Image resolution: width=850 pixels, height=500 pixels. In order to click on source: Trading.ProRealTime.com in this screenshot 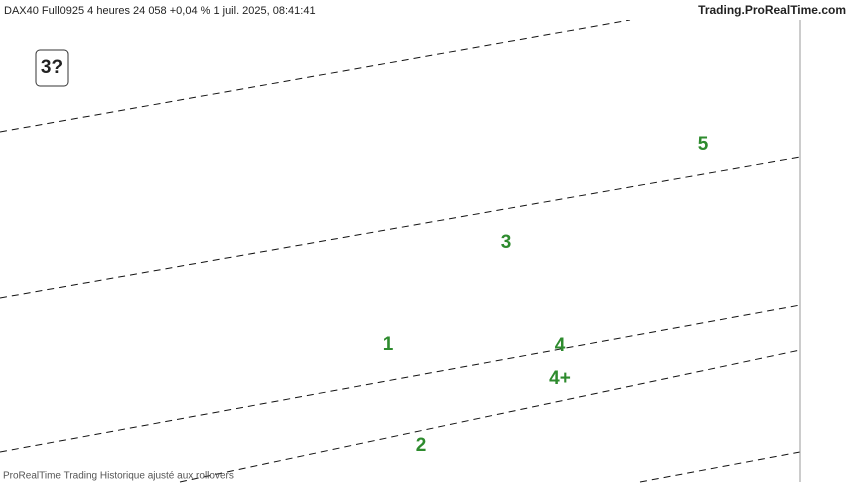, I will do `click(772, 10)`.